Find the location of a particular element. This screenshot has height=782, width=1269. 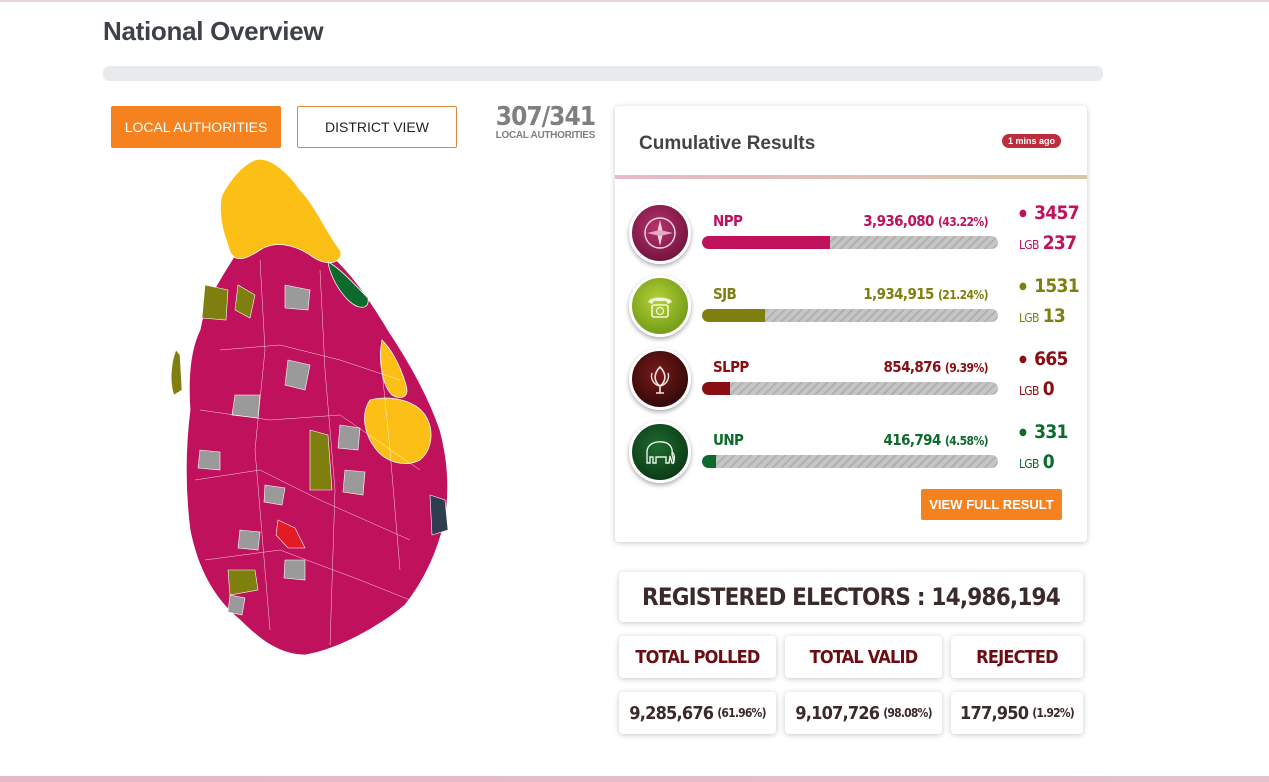

seat-count: 665 is located at coordinates (1051, 359).